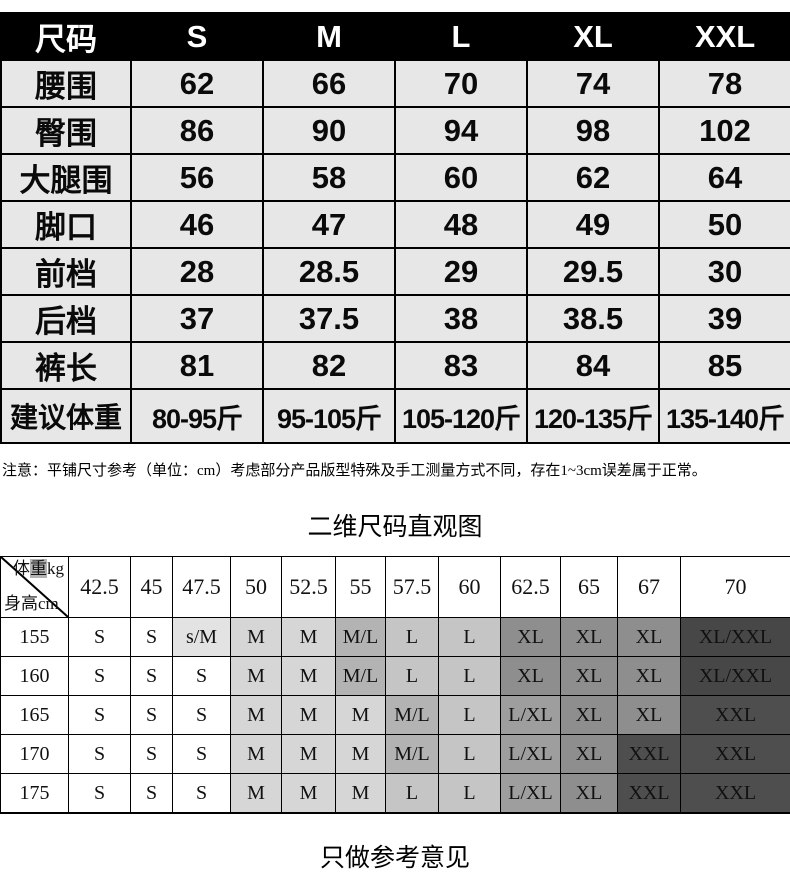  Describe the element at coordinates (35, 587) in the screenshot. I see `matrix-corner-cell: 体重kg 身高cm` at that location.